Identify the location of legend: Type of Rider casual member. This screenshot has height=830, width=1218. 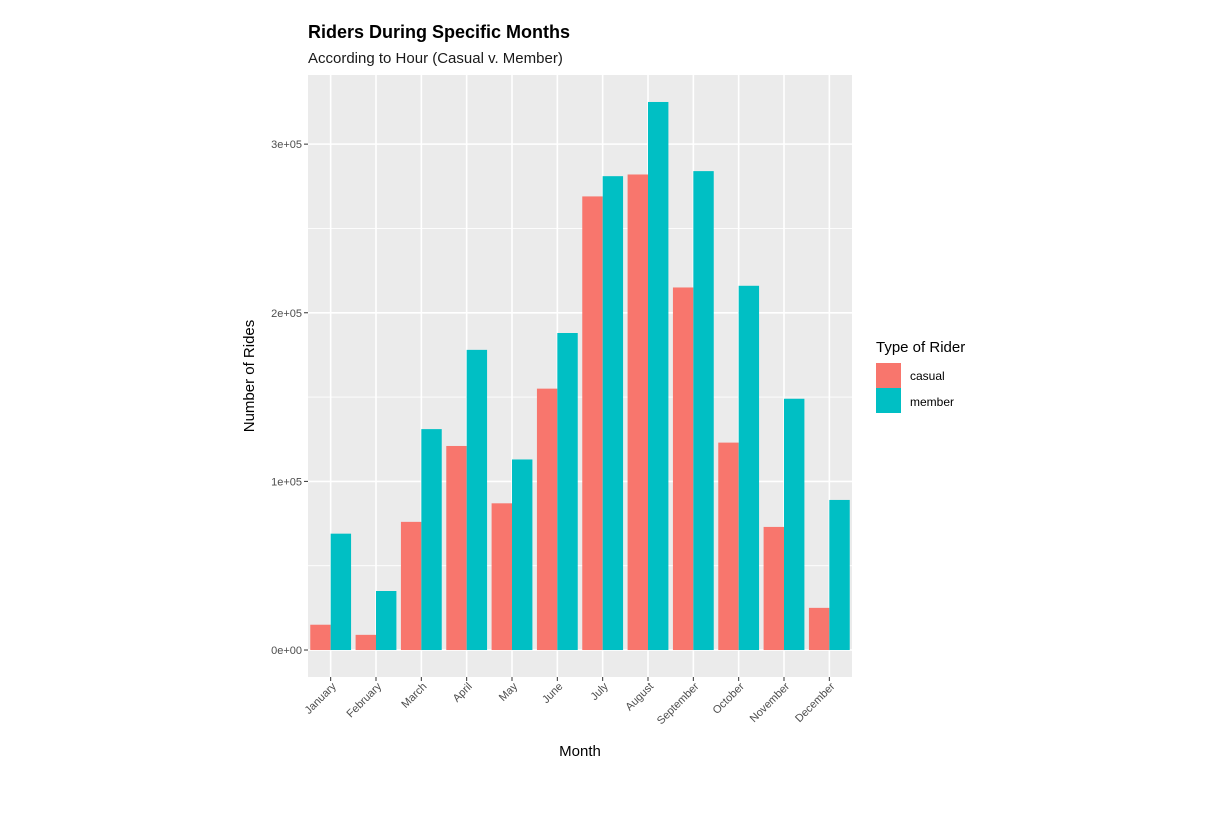
(920, 376).